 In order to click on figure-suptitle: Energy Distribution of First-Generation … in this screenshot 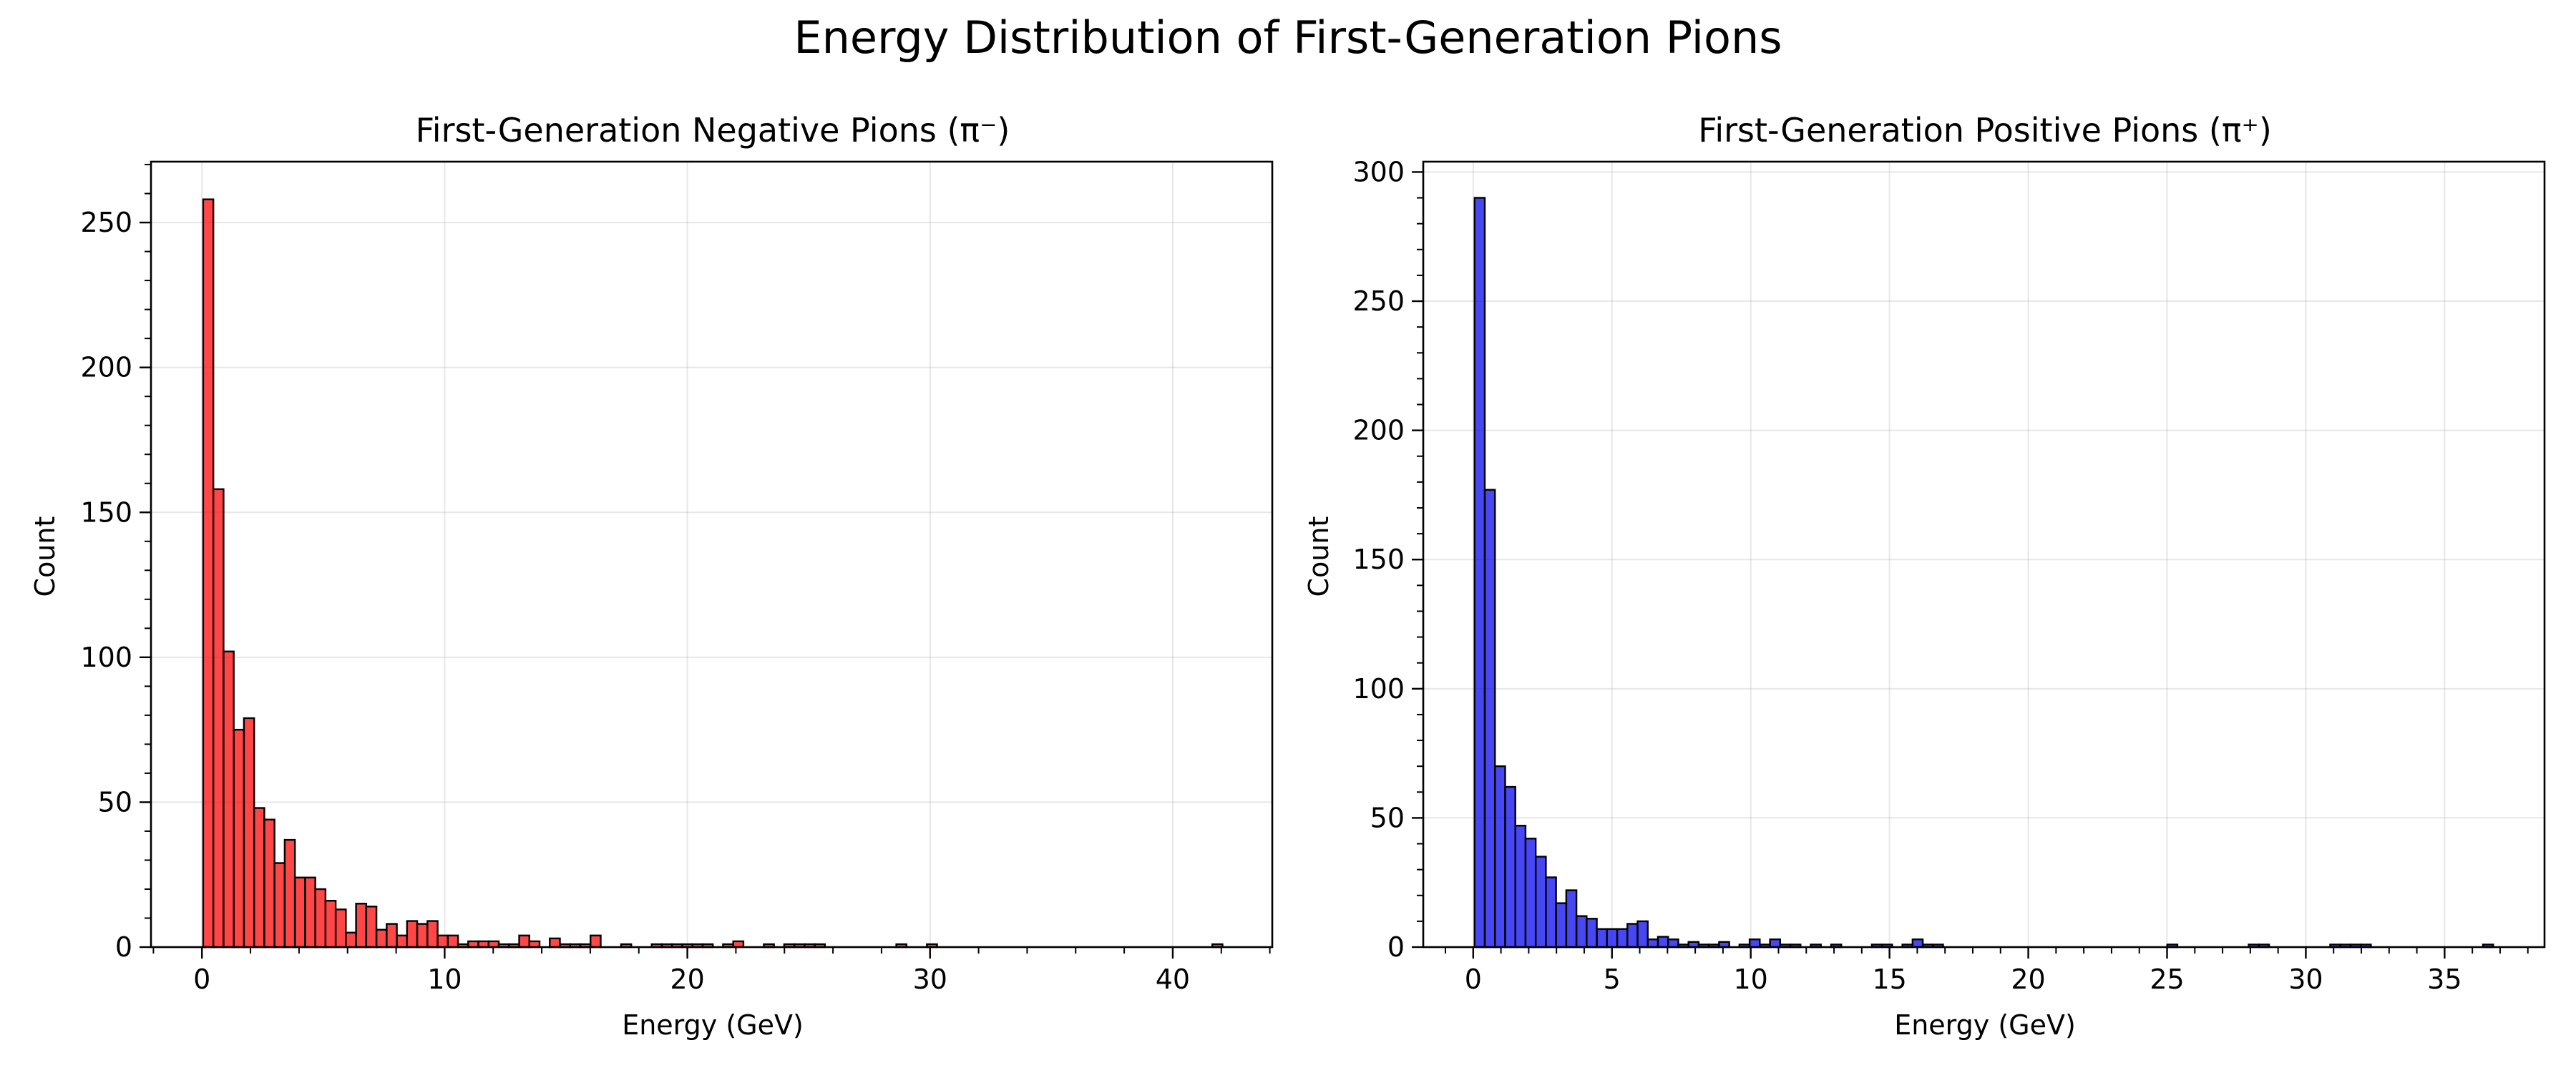, I will do `click(1288, 37)`.